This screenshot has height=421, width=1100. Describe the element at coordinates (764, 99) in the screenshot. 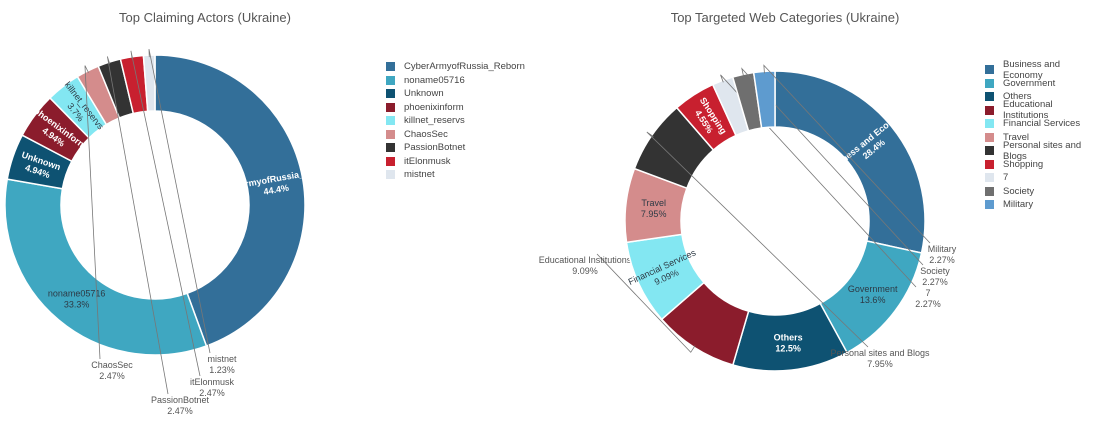

I see `slice-military` at that location.